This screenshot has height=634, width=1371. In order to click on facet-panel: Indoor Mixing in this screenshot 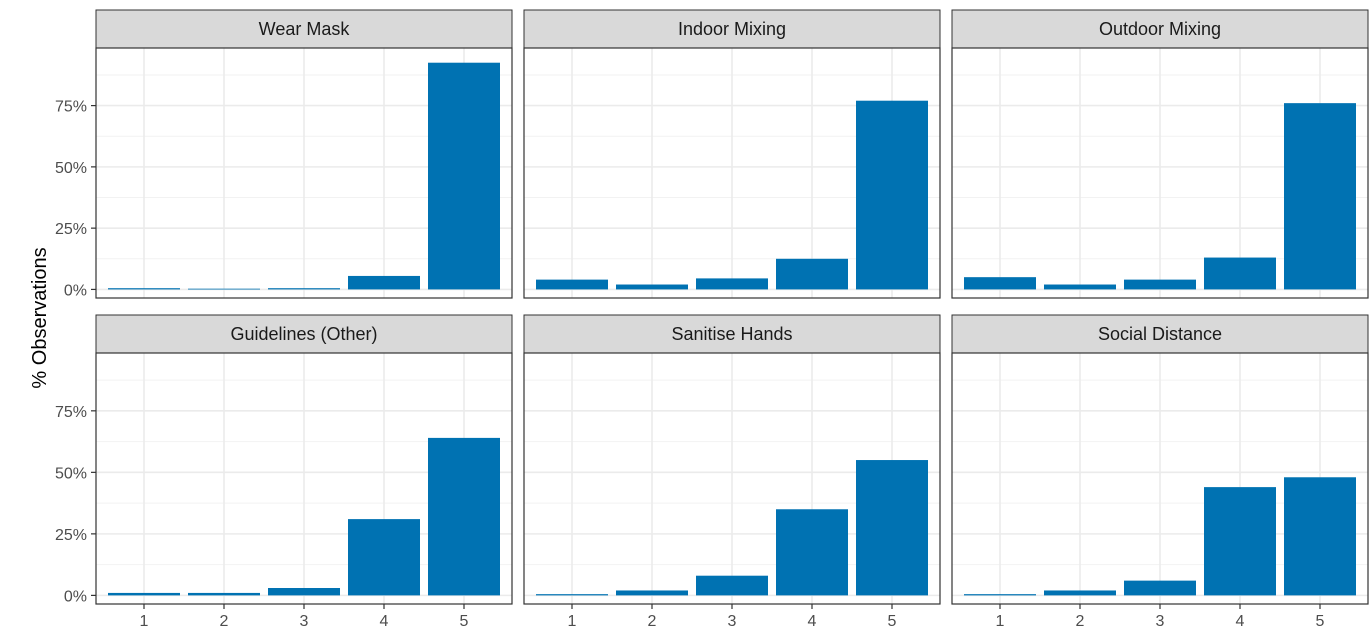, I will do `click(732, 154)`.